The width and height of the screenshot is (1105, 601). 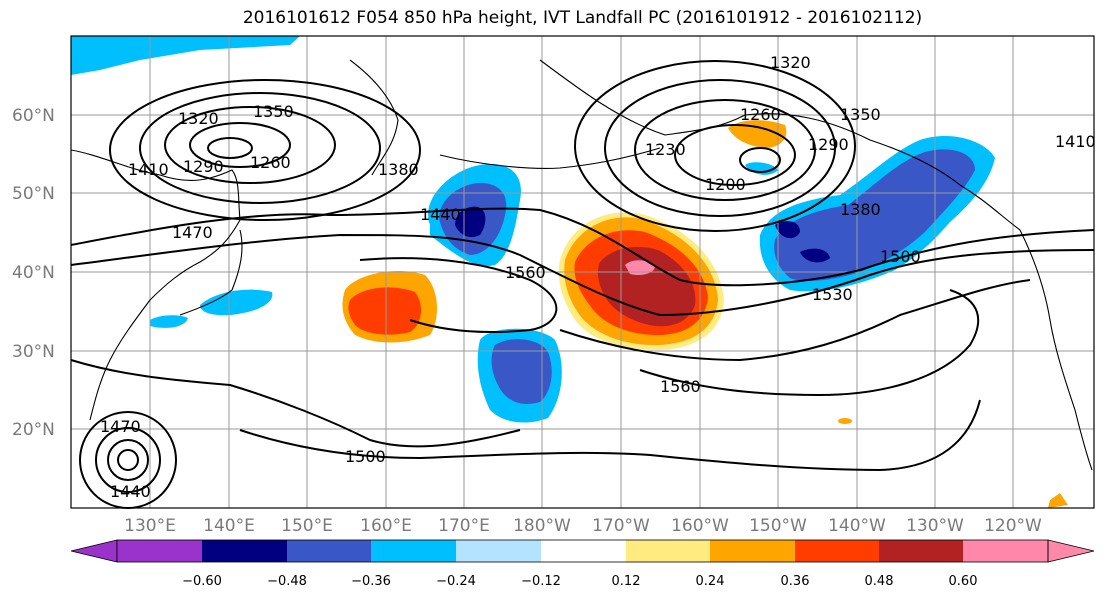 What do you see at coordinates (470, 222) in the screenshot?
I see `shade-wc-navy` at bounding box center [470, 222].